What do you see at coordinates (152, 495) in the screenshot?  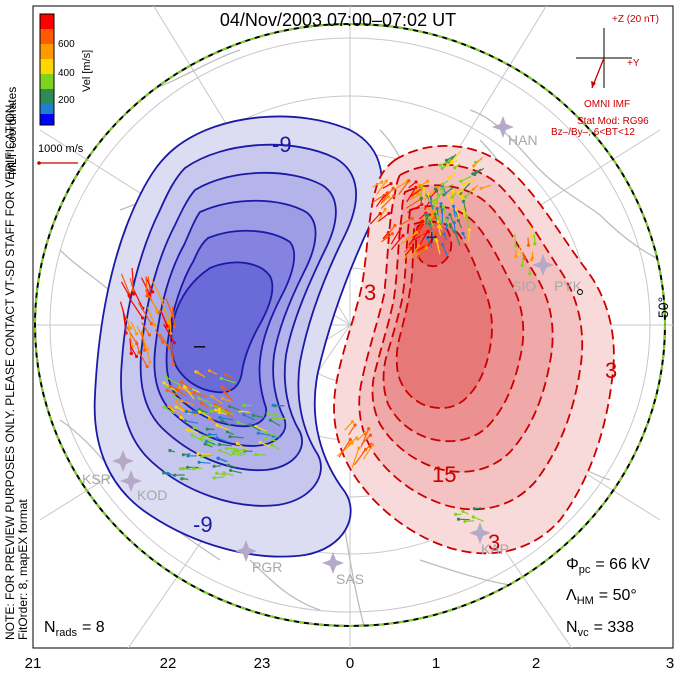 I see `radar-label-kod: KOD` at bounding box center [152, 495].